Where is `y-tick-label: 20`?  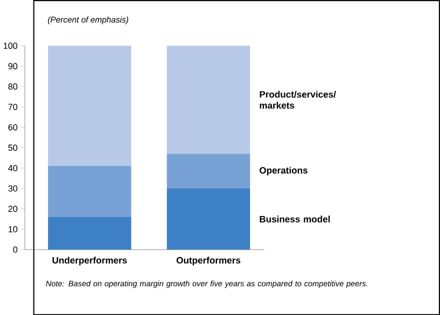 y-tick-label: 20 is located at coordinates (13, 209).